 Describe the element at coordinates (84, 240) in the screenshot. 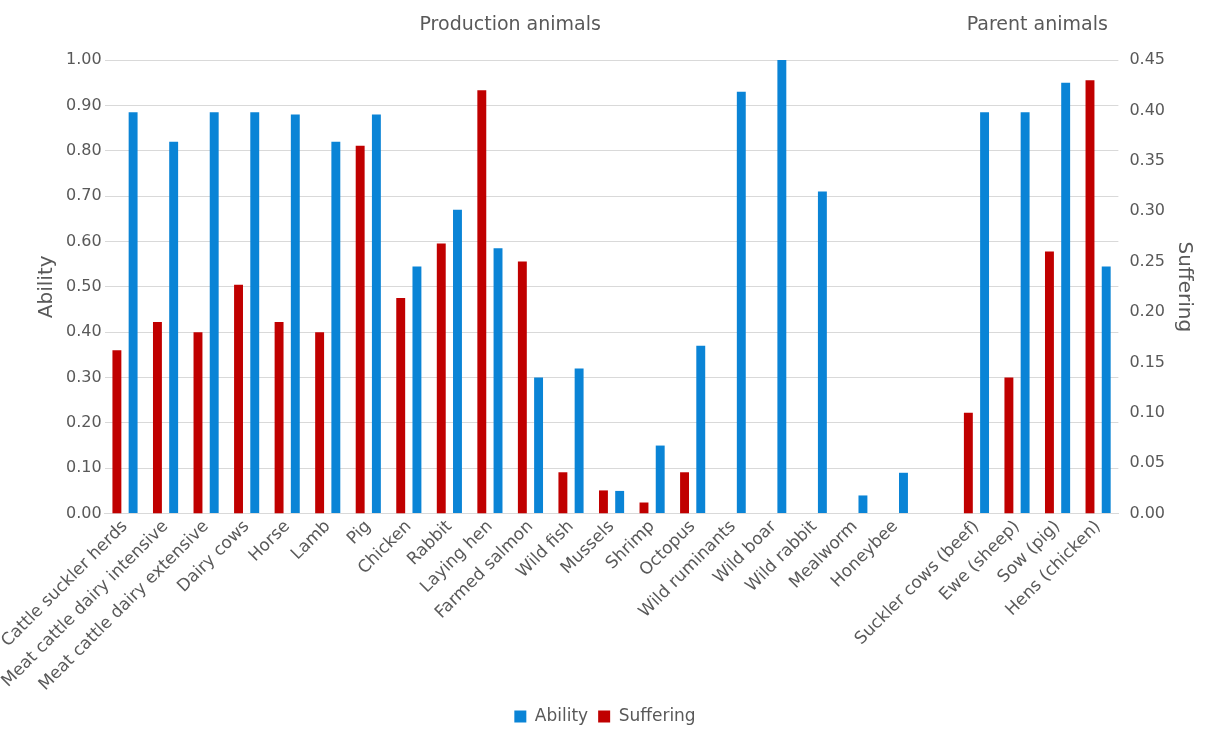

I see `y-tick-label: 0.60` at that location.